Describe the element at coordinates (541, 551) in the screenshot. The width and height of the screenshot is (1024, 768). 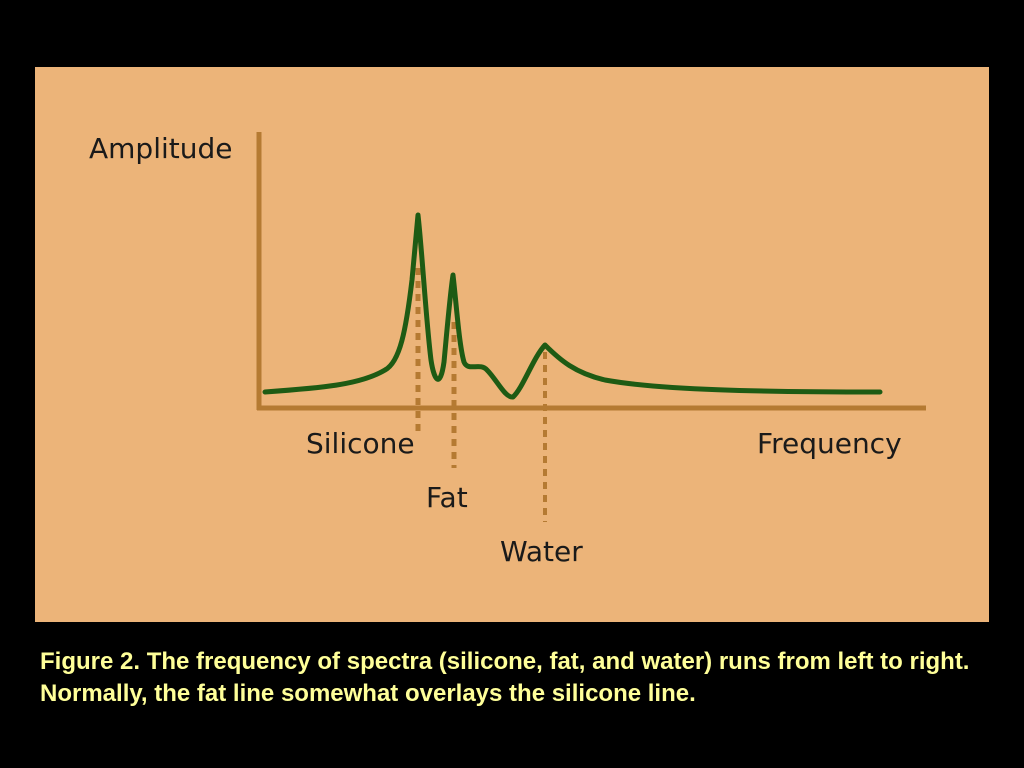
I see `water-label: Water` at that location.